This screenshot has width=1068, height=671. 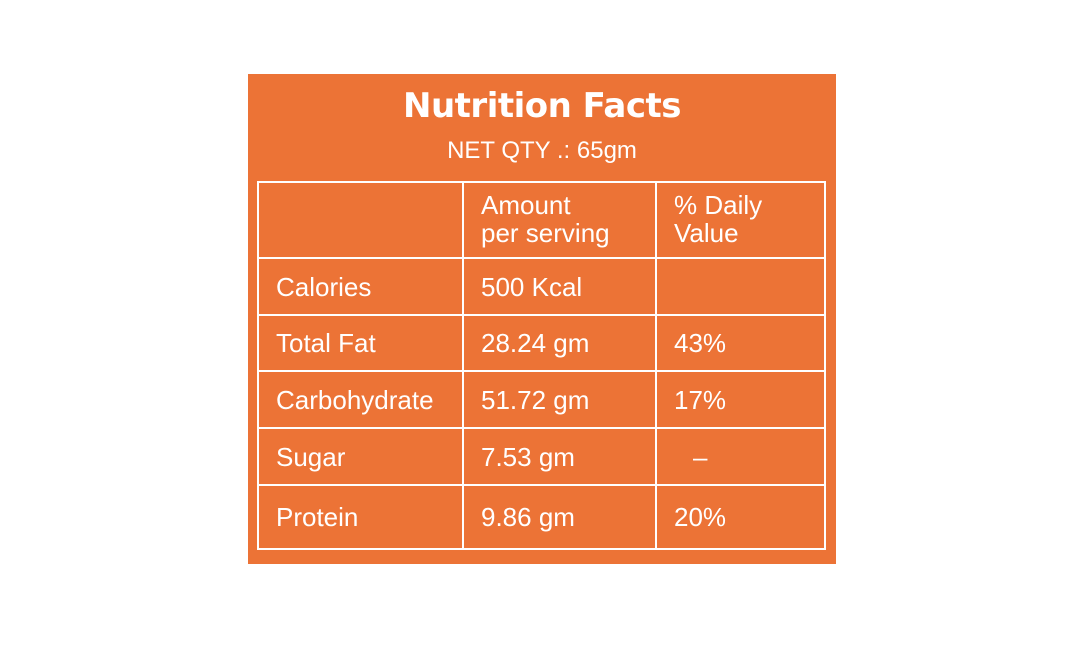 I want to click on table-header-row: Amount per serving % Daily Value, so click(x=541, y=220).